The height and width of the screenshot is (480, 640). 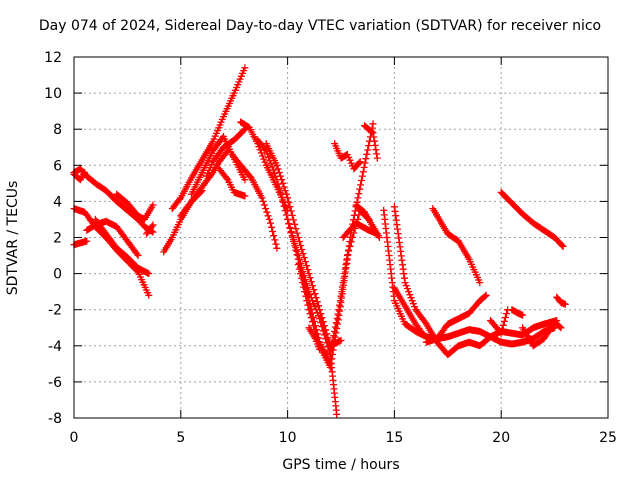 I want to click on y-tick-label: 0, so click(x=57, y=275).